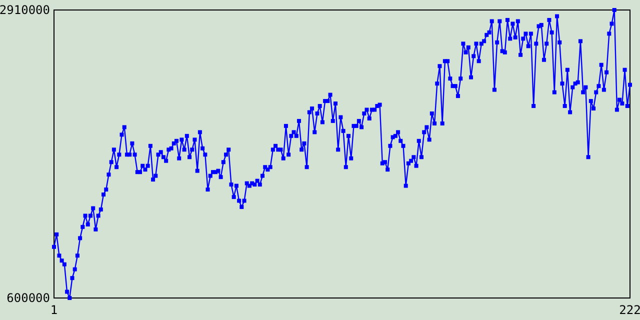 Image resolution: width=640 pixels, height=320 pixels. Describe the element at coordinates (28, 298) in the screenshot. I see `y-tick-label: 600000` at that location.